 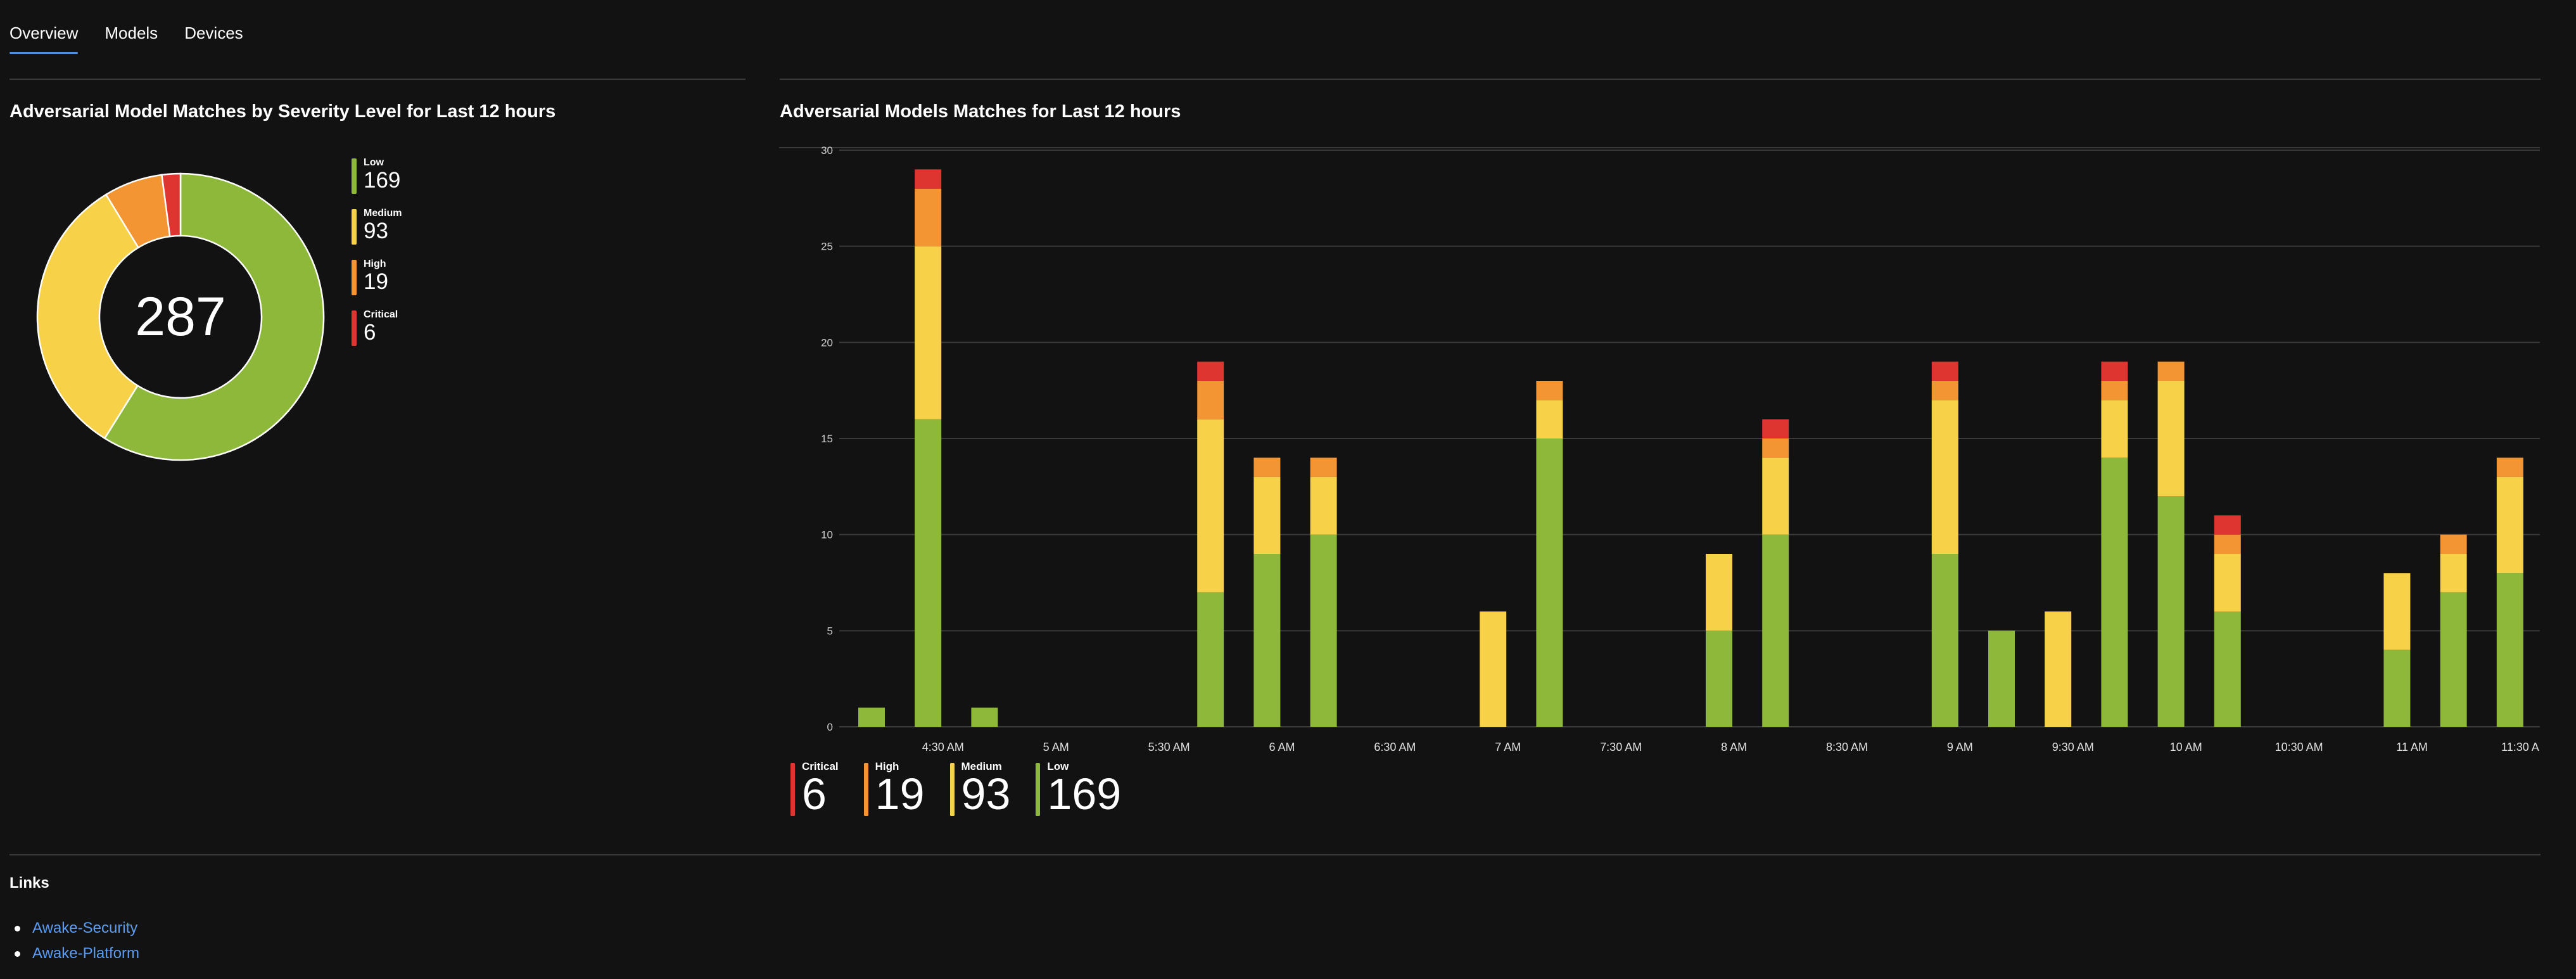 I want to click on bar-legend-value-high: 19, so click(x=900, y=794).